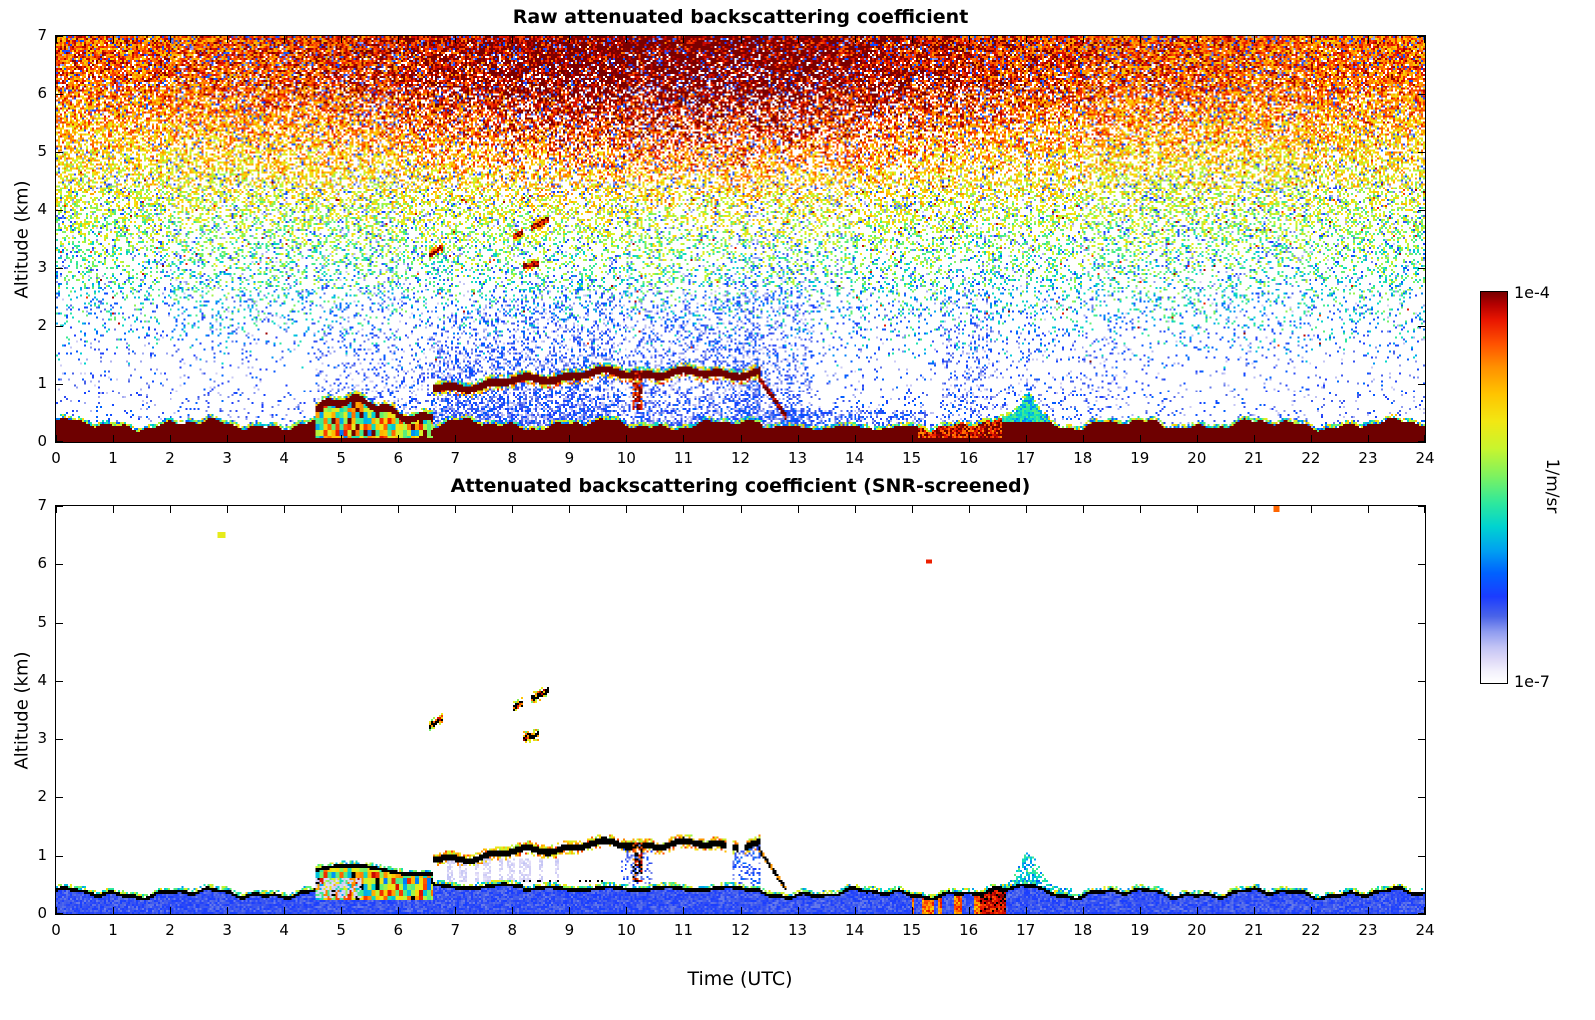 The height and width of the screenshot is (1020, 1595). Describe the element at coordinates (1311, 930) in the screenshot. I see `x-tick-label: 22` at that location.